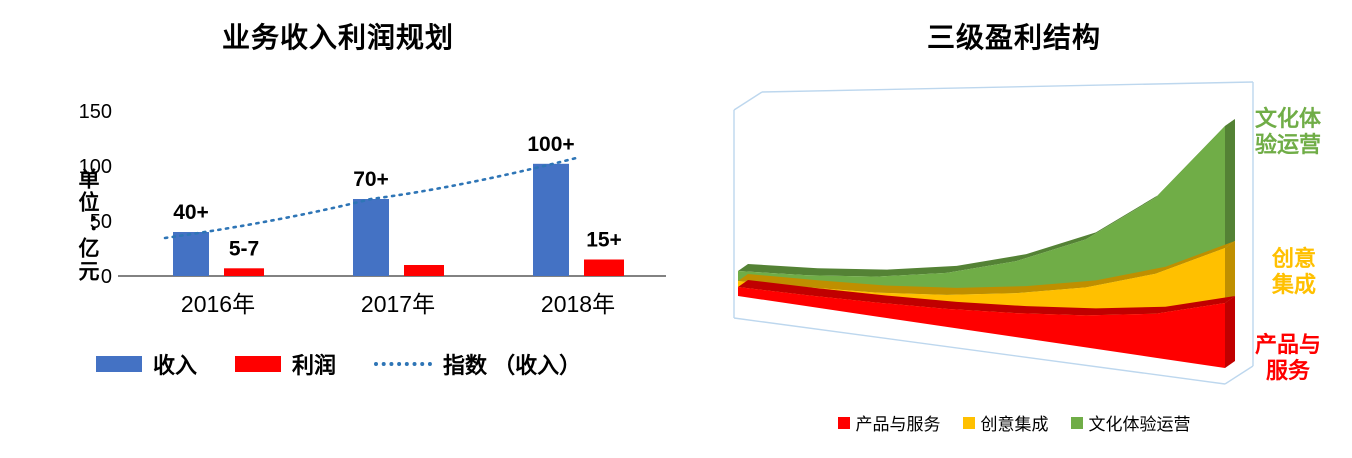  What do you see at coordinates (119, 364) in the screenshot?
I see `revenue-legend-swatch` at bounding box center [119, 364].